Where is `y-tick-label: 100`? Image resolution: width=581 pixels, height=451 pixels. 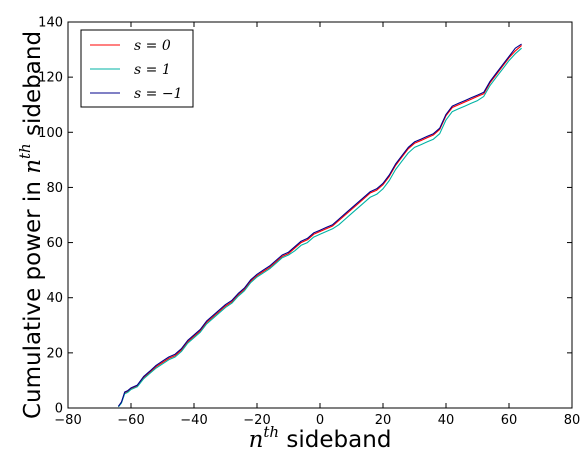 y-tick-label: 100 is located at coordinates (50, 133).